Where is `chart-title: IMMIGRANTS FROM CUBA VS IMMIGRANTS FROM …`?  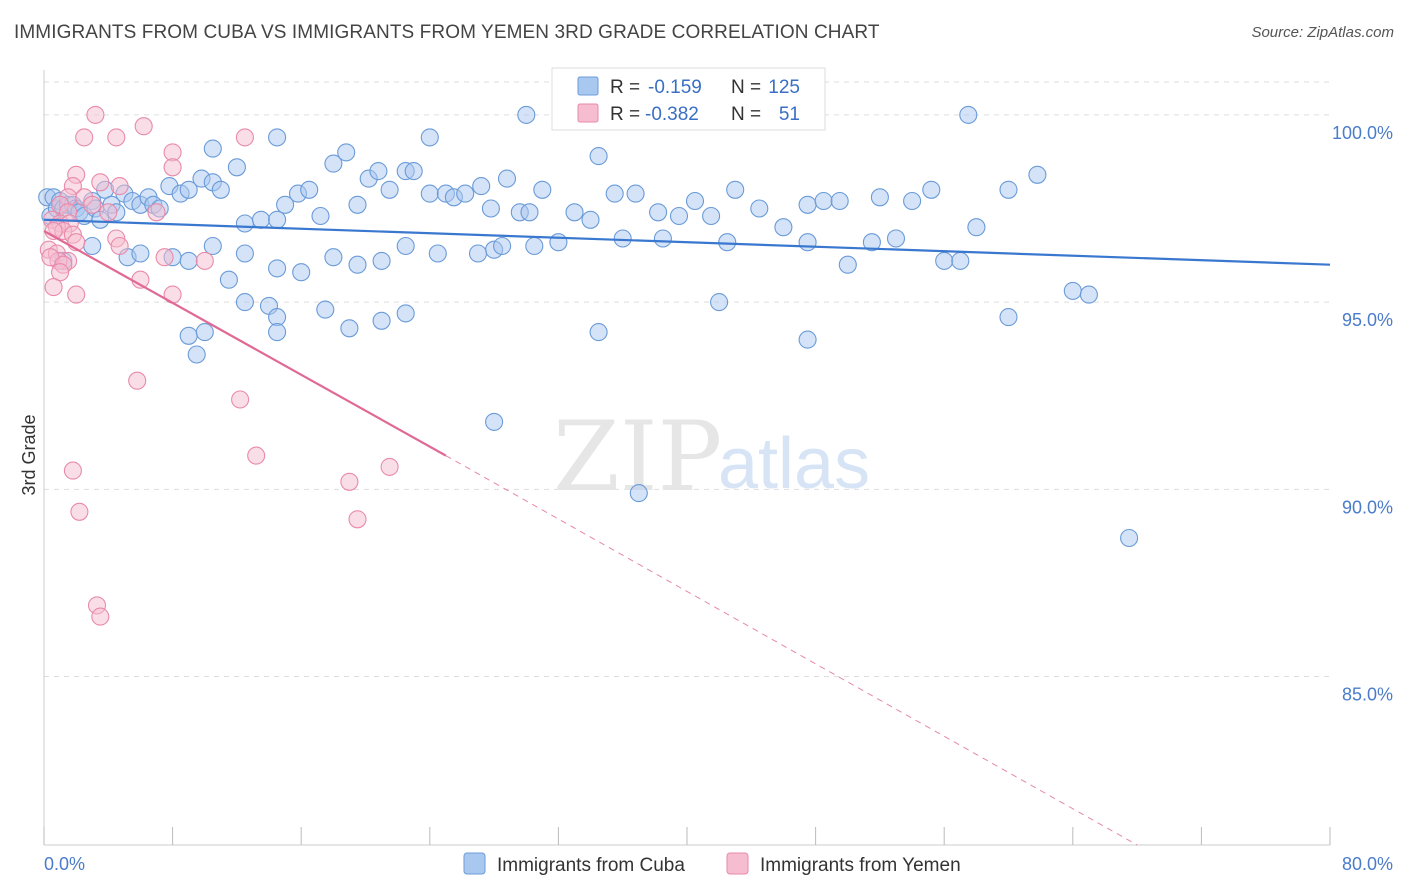
chart-title: IMMIGRANTS FROM CUBA VS IMMIGRANTS FROM … is located at coordinates (447, 32).